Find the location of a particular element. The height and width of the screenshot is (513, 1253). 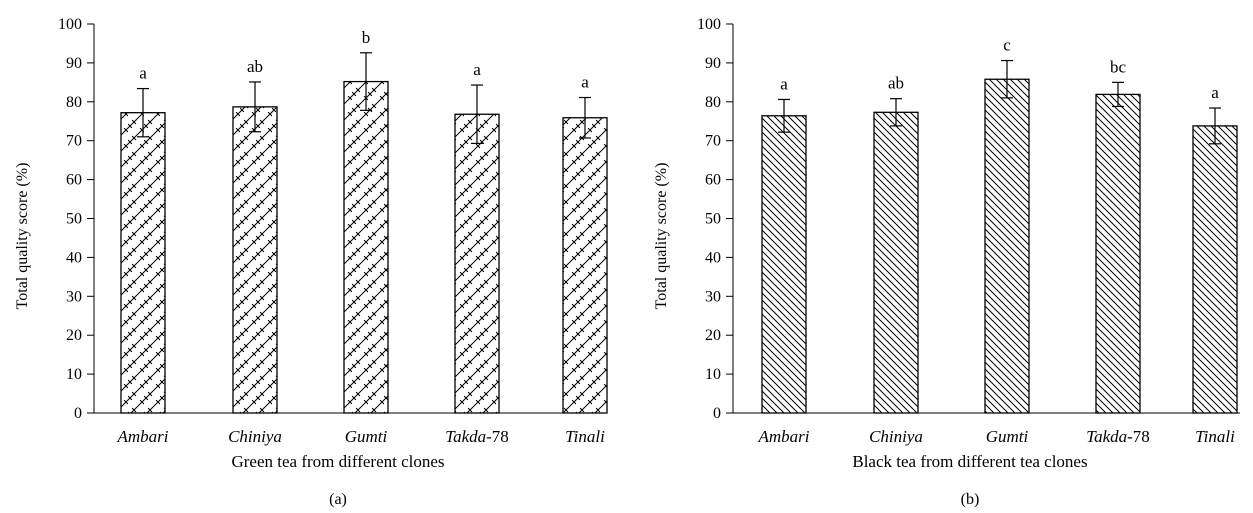

panel-a-significance-letter: b is located at coordinates (366, 37).